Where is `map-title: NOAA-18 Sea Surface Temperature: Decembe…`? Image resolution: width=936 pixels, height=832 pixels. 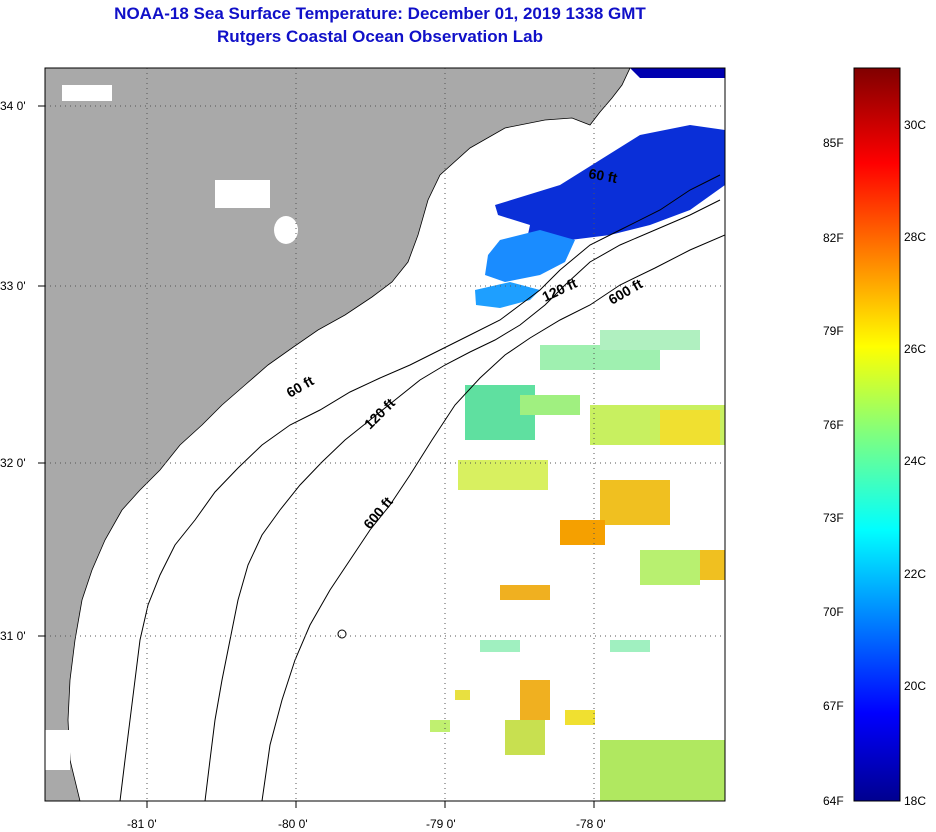
map-title: NOAA-18 Sea Surface Temperature: Decembe… is located at coordinates (380, 13).